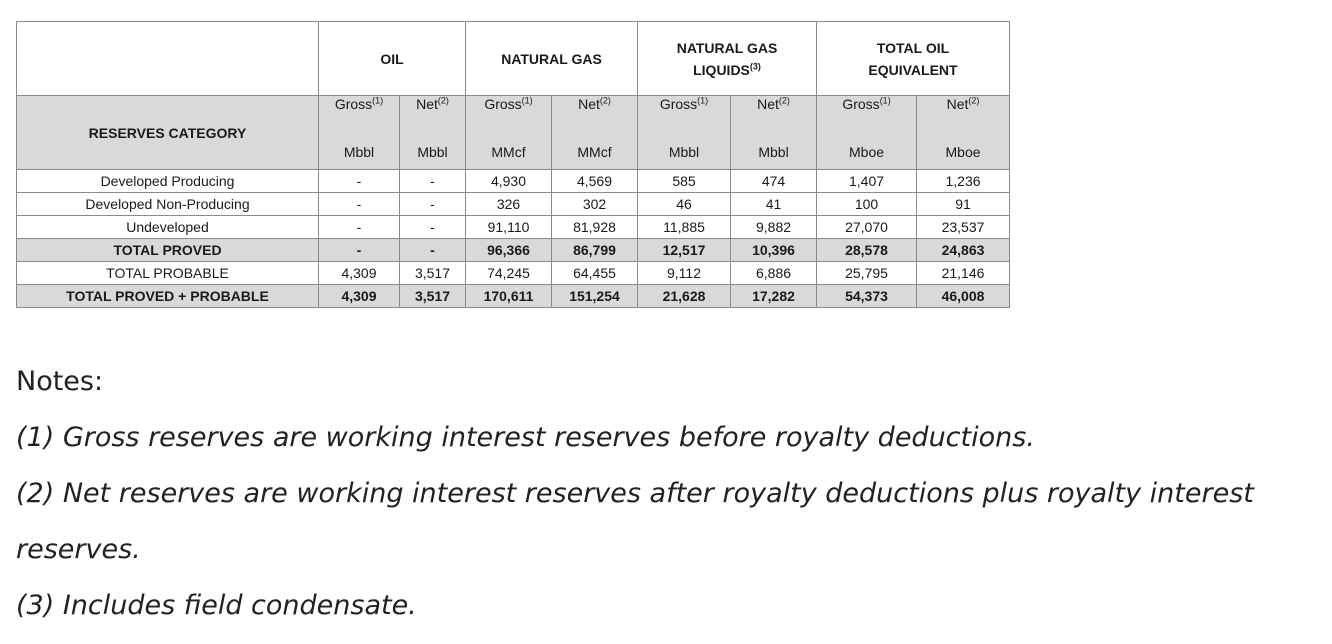 This screenshot has height=644, width=1332. I want to click on table-cell: 474, so click(773, 181).